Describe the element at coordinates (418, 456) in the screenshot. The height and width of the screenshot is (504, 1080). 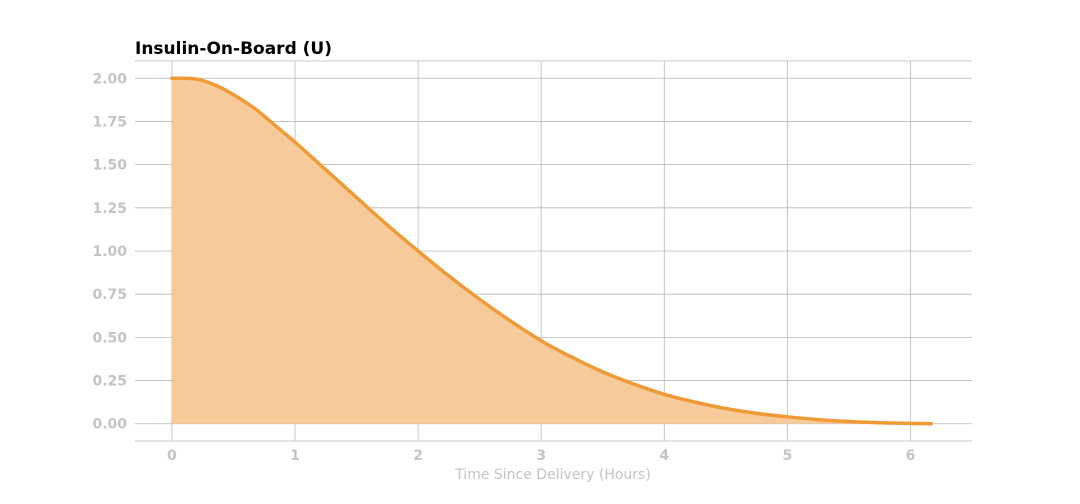
I see `x-tick-label: 2` at that location.